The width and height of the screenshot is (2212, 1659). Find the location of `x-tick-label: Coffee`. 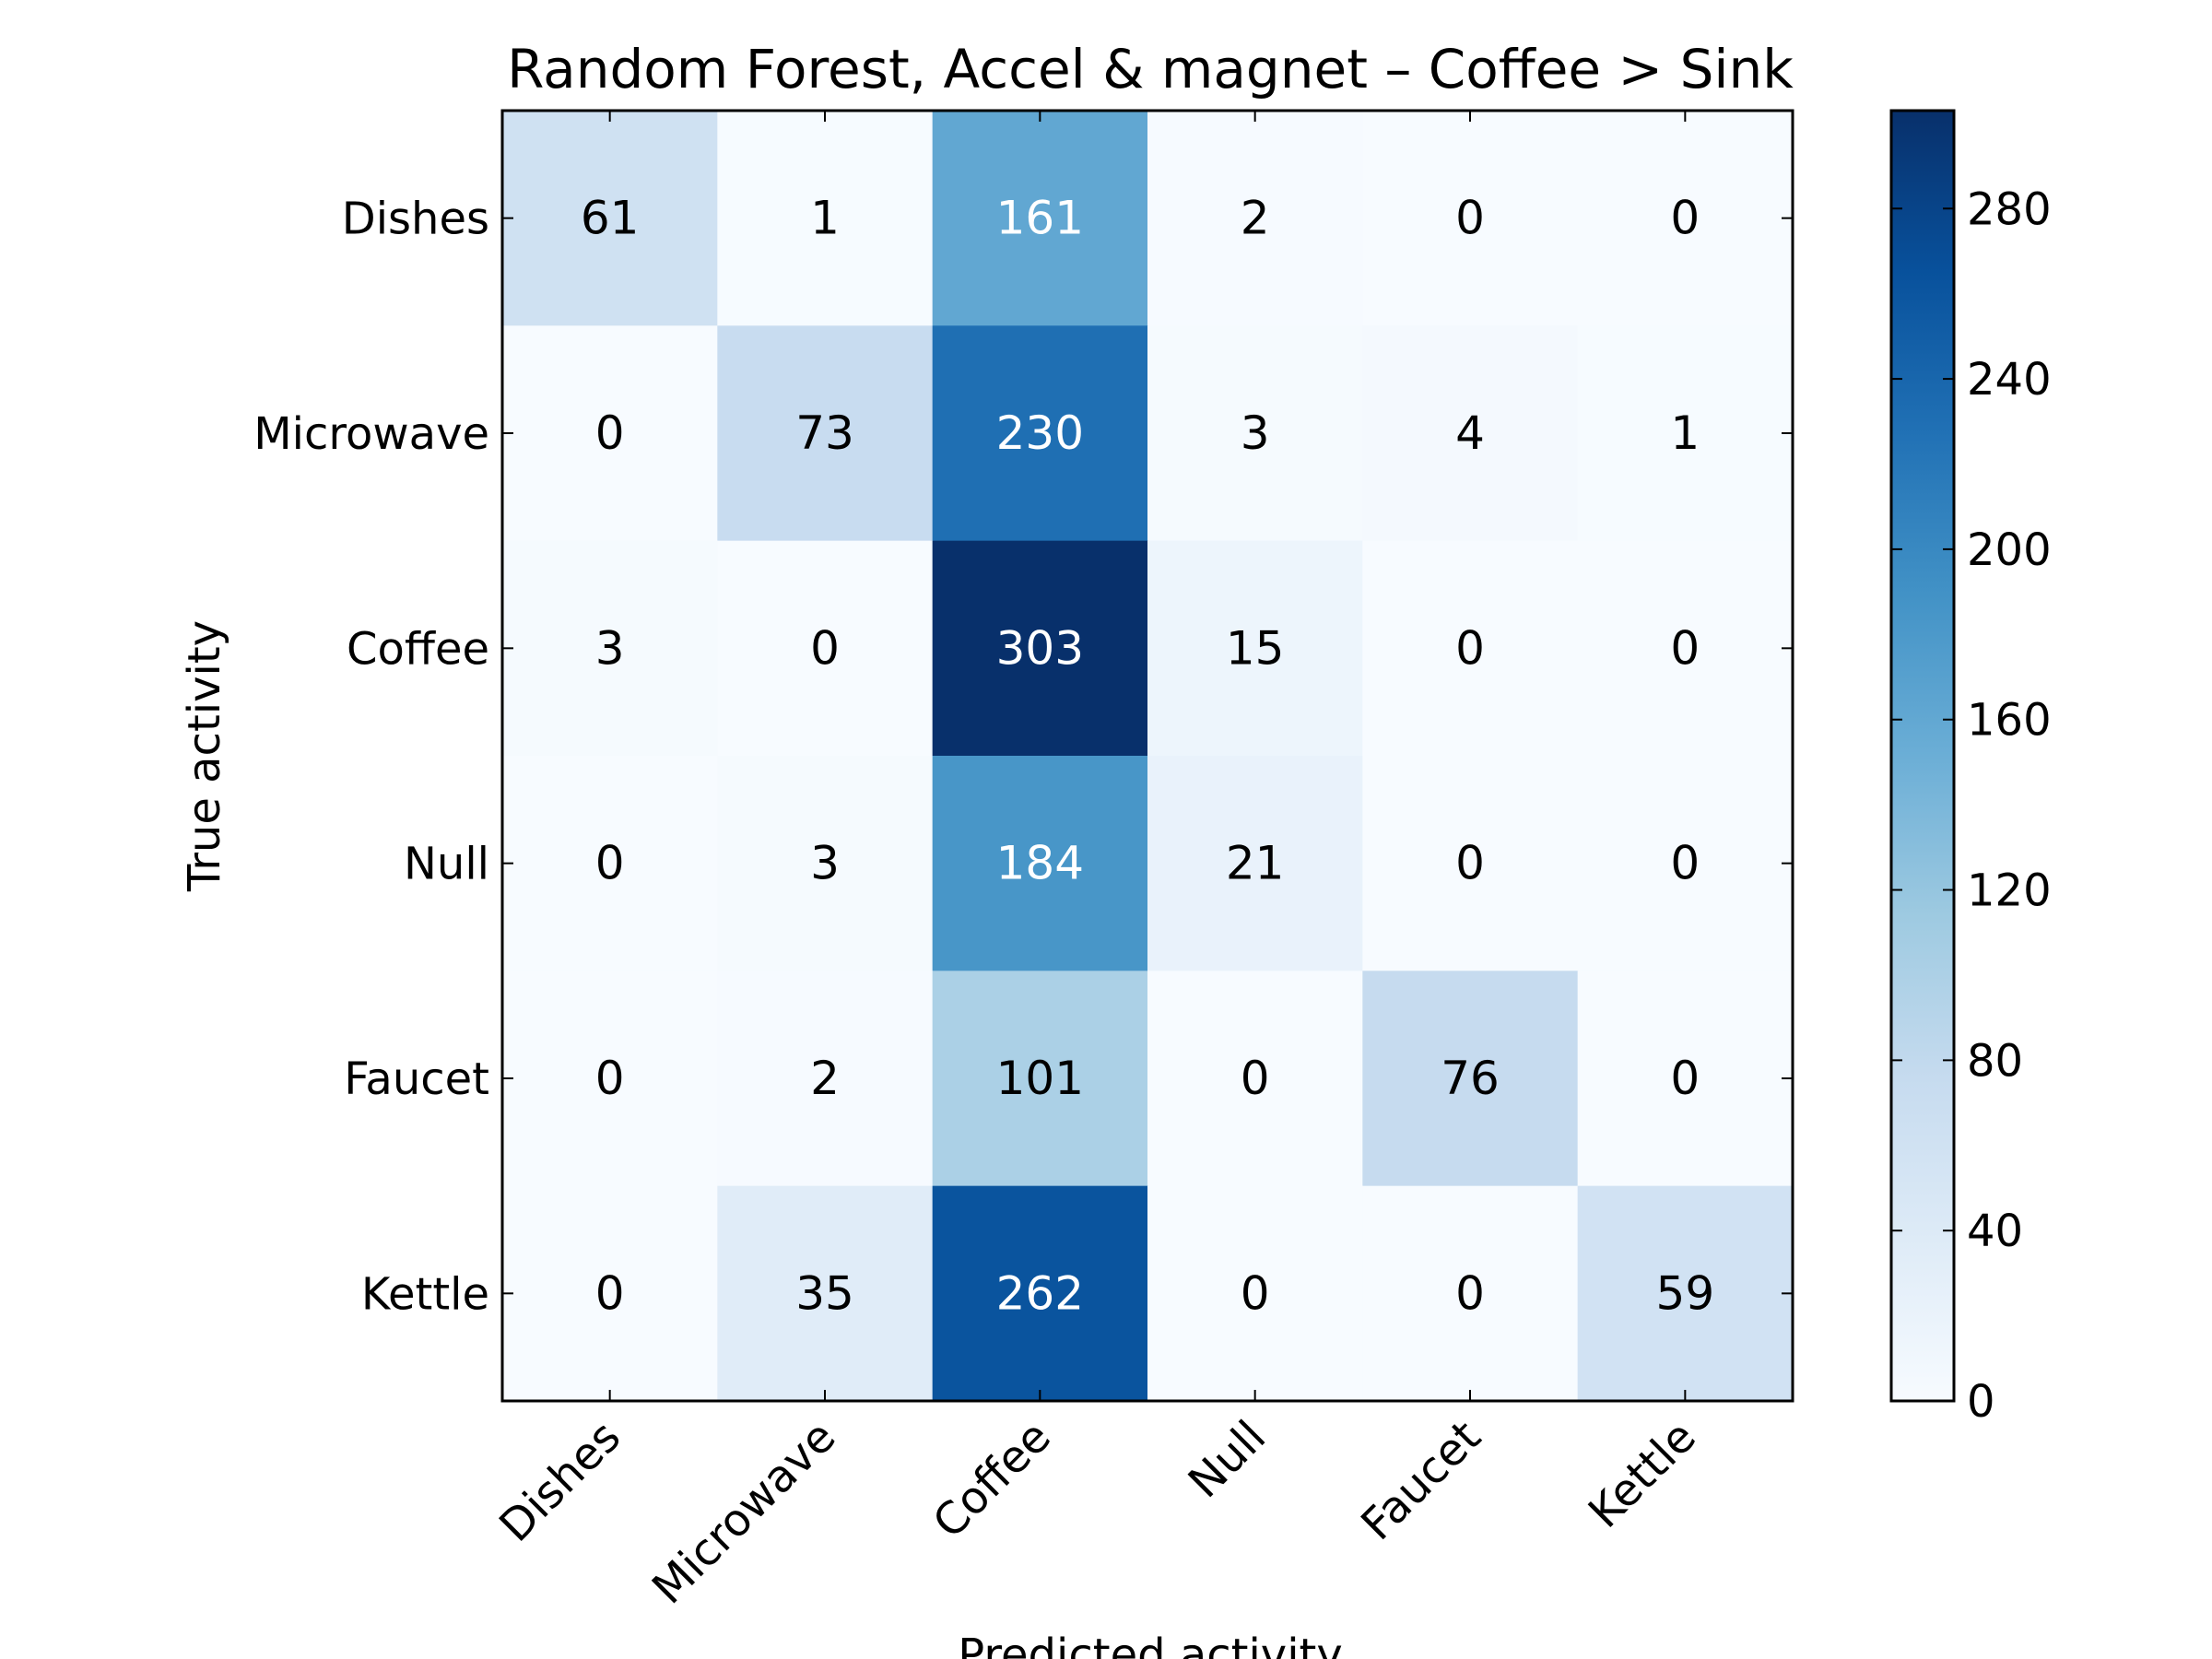

x-tick-label: Coffee is located at coordinates (992, 1479).